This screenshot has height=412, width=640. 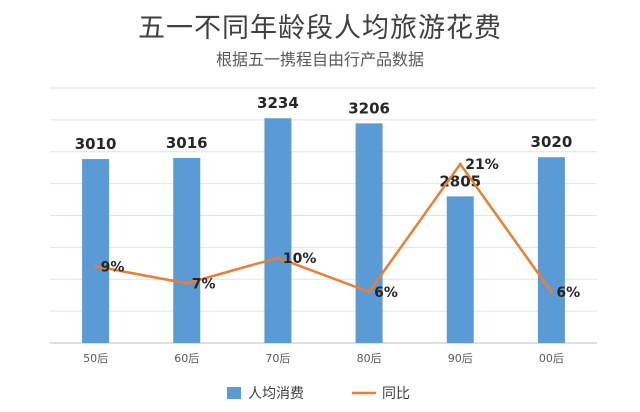 I want to click on line-value-label: 21%, so click(x=482, y=165).